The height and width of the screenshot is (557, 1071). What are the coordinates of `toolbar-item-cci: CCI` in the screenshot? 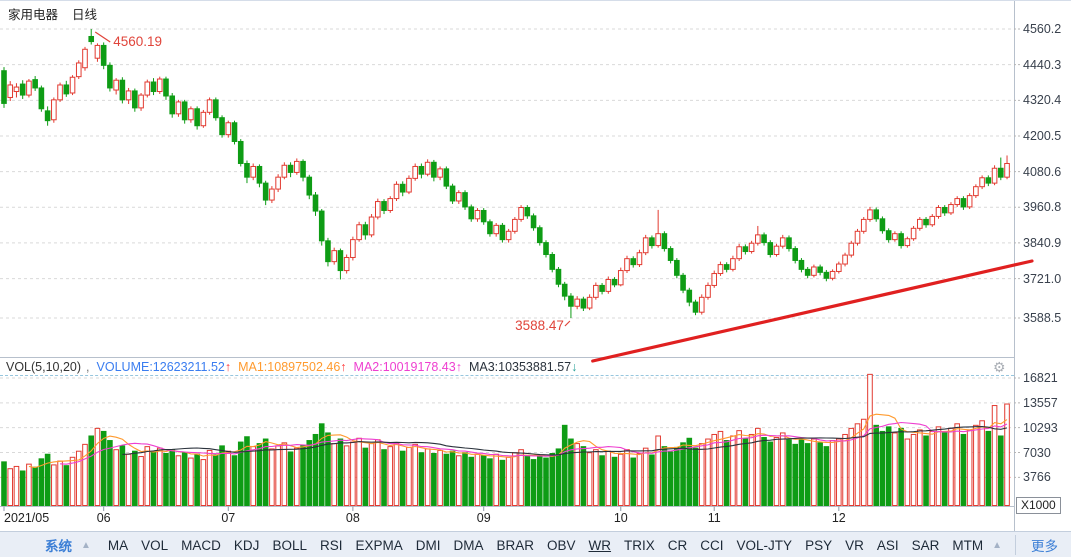 It's located at (712, 545).